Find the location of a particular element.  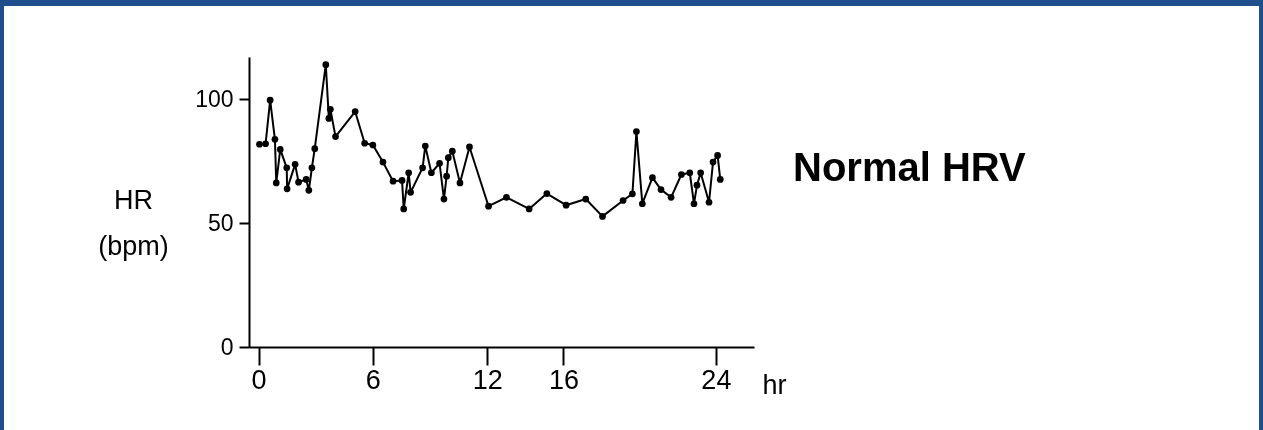

text: Normal HRV is located at coordinates (909, 167).